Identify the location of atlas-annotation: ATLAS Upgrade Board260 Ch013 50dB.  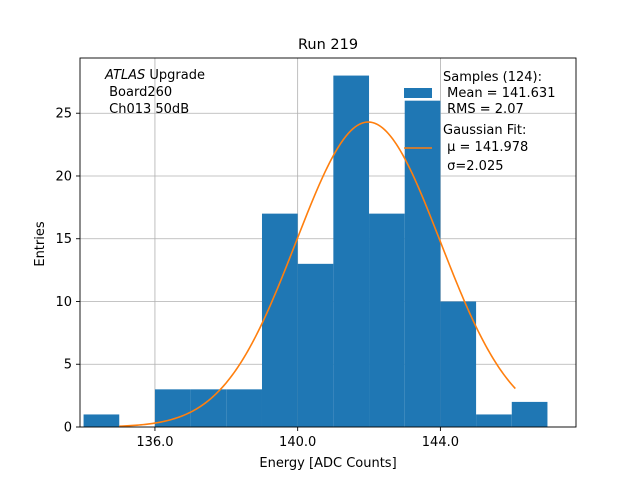
(154, 92).